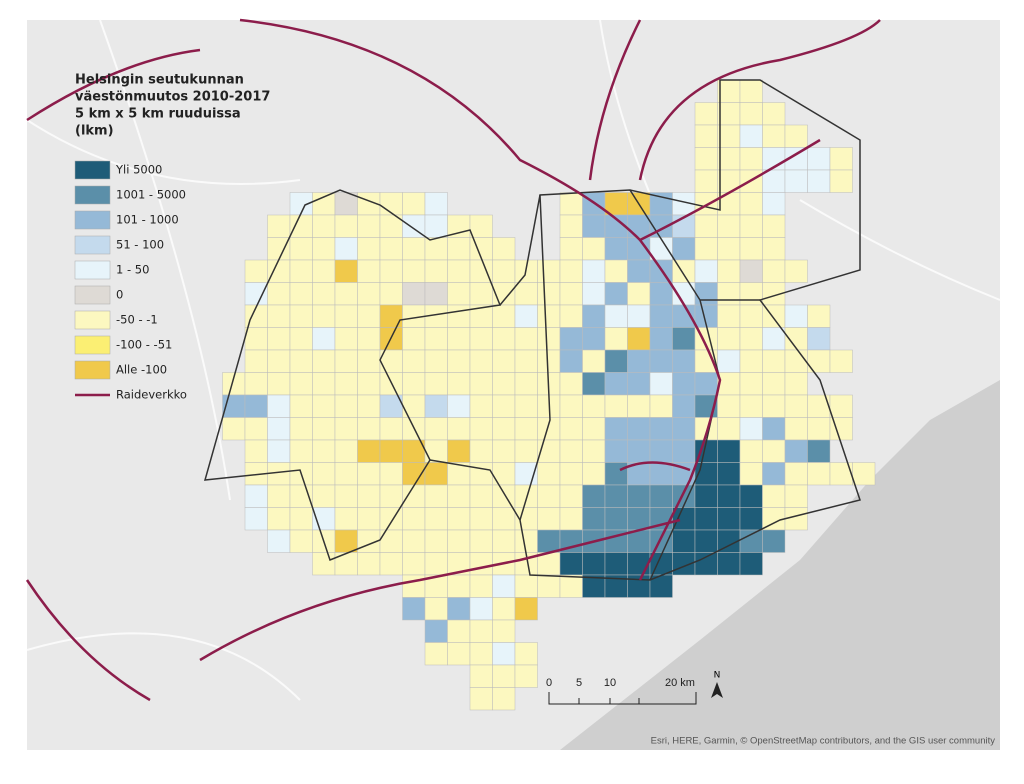 The width and height of the screenshot is (1024, 784). I want to click on legend-label: Alle -100, so click(141, 370).